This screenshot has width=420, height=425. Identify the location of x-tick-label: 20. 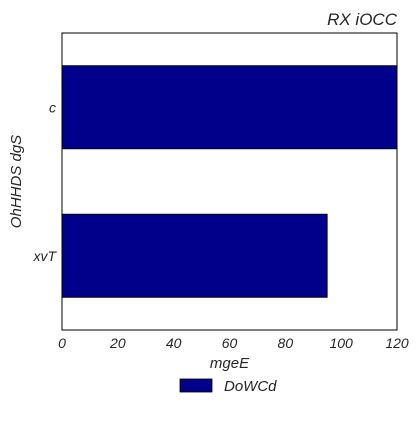
(117, 343).